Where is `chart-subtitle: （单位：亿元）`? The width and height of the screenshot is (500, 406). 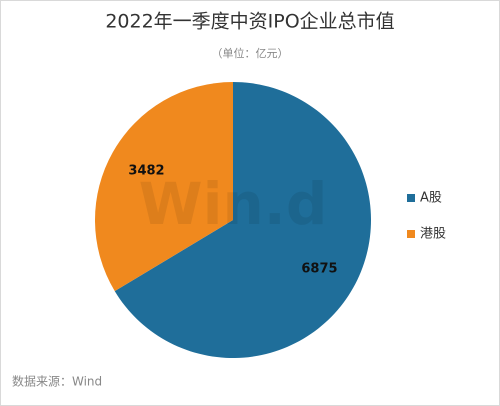 chart-subtitle: （单位：亿元） is located at coordinates (250, 53).